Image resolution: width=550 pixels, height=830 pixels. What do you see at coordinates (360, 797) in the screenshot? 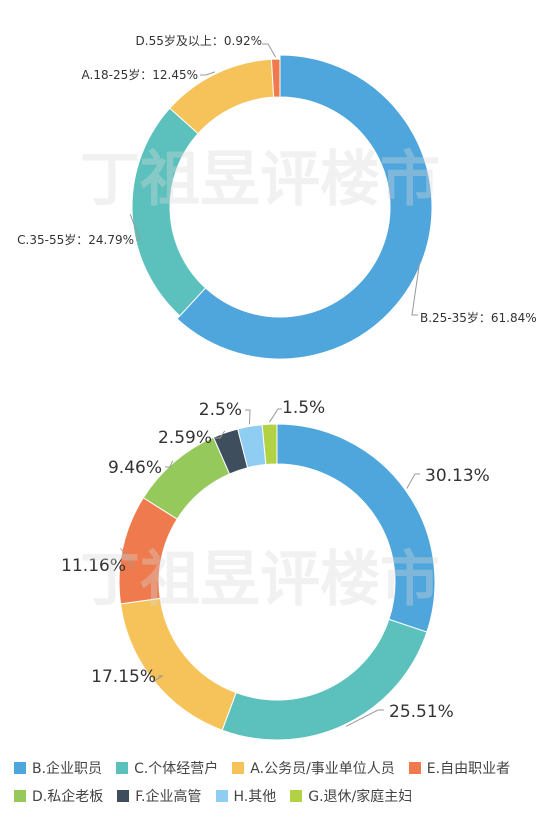
I see `legend-label: G.退休/家庭主妇` at bounding box center [360, 797].